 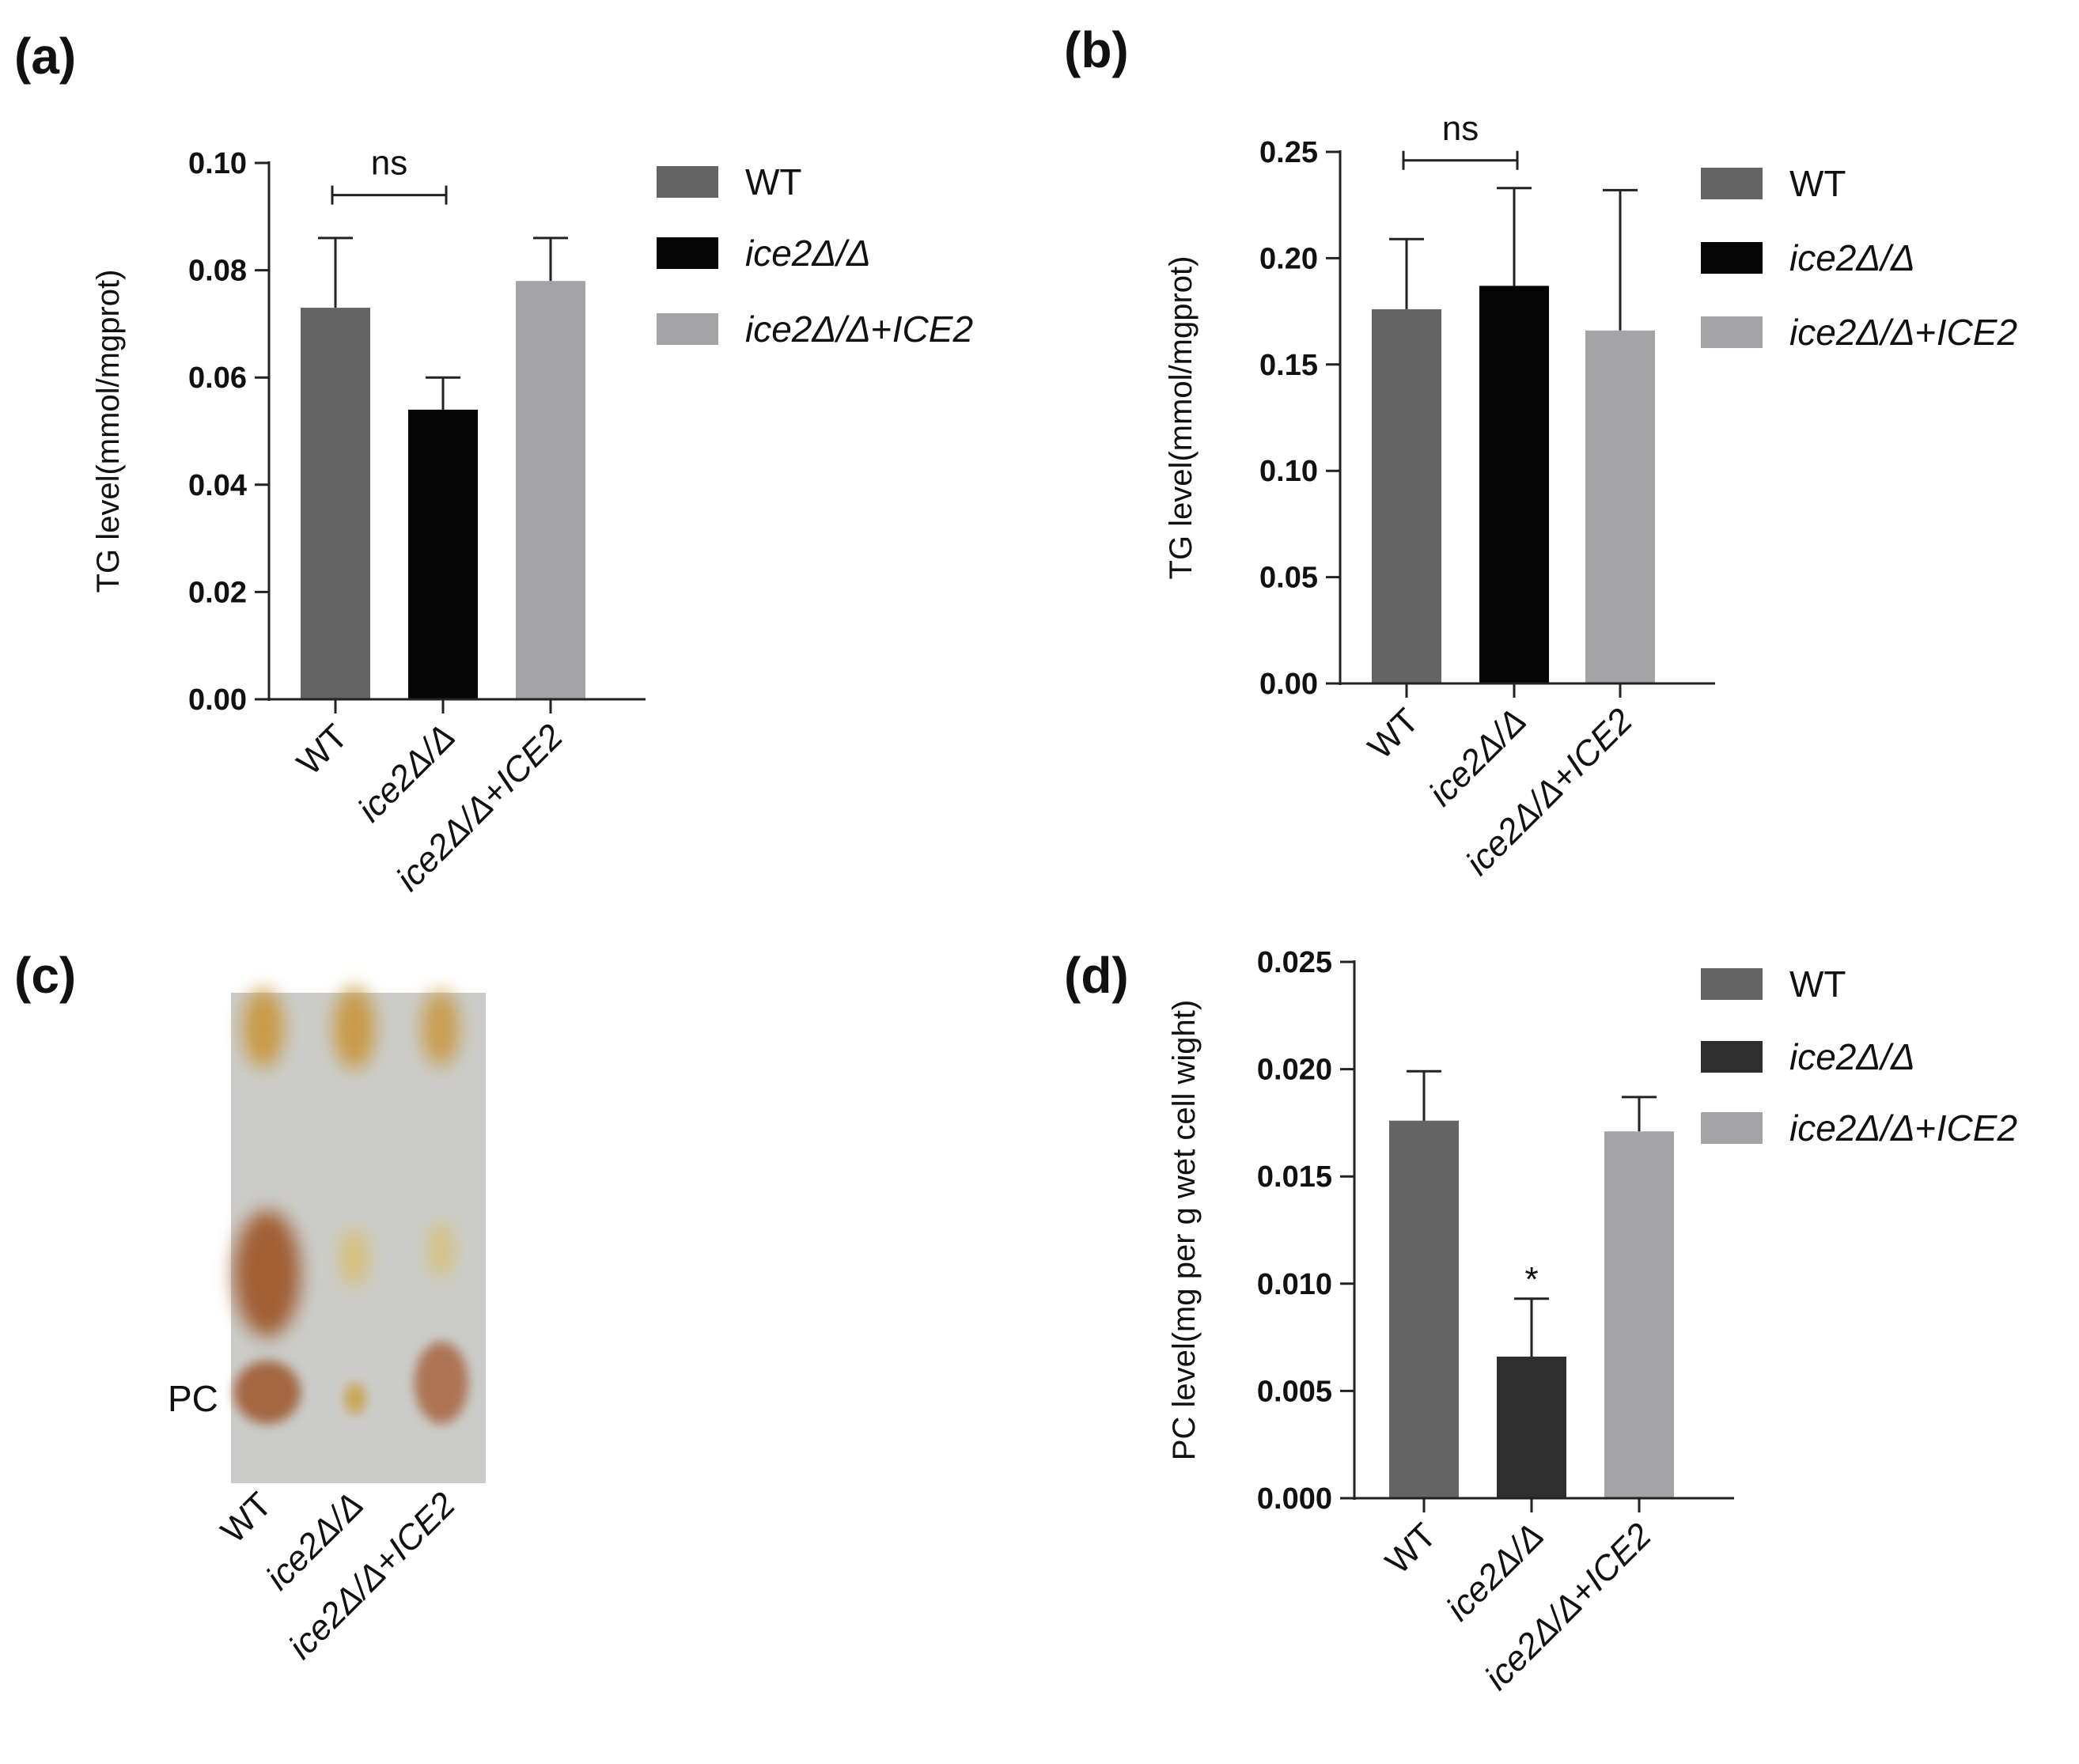 What do you see at coordinates (352, 1028) in the screenshot?
I see `tlc-top-bands` at bounding box center [352, 1028].